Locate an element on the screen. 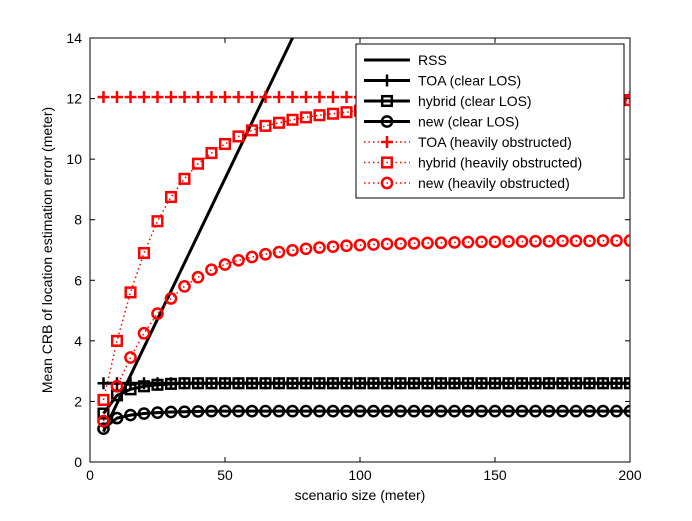 The width and height of the screenshot is (692, 521). y-tick-label: 2 is located at coordinates (78, 401).